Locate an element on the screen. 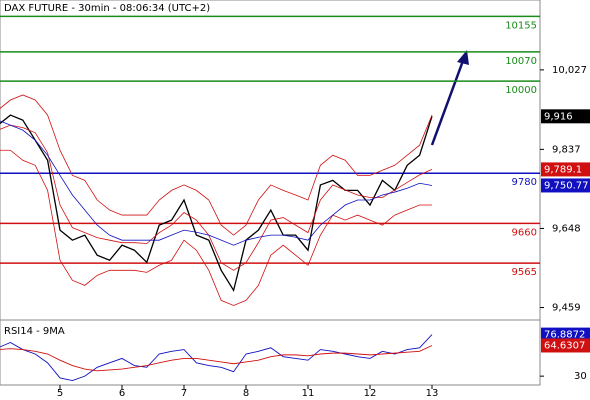  last-value-label: 9,916 is located at coordinates (558, 116).